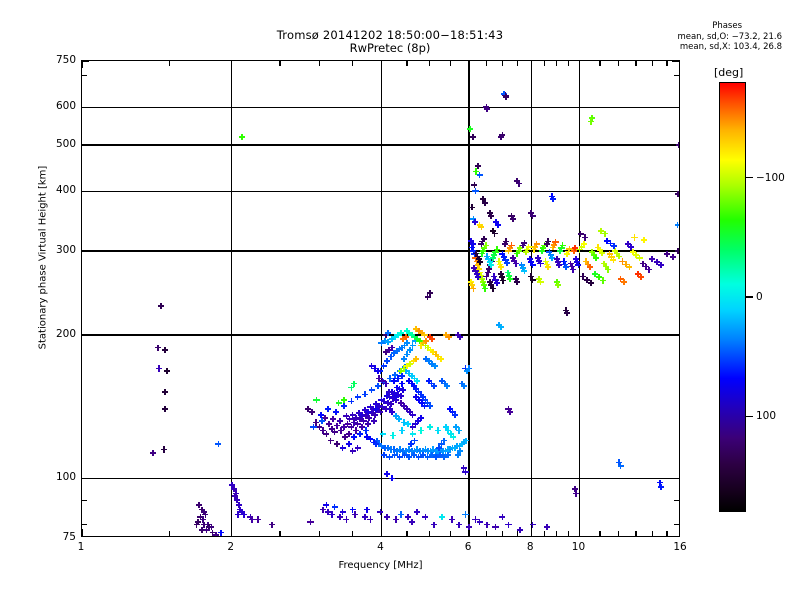 The width and height of the screenshot is (800, 600). Describe the element at coordinates (65, 60) in the screenshot. I see `y-tick-label: 750` at that location.